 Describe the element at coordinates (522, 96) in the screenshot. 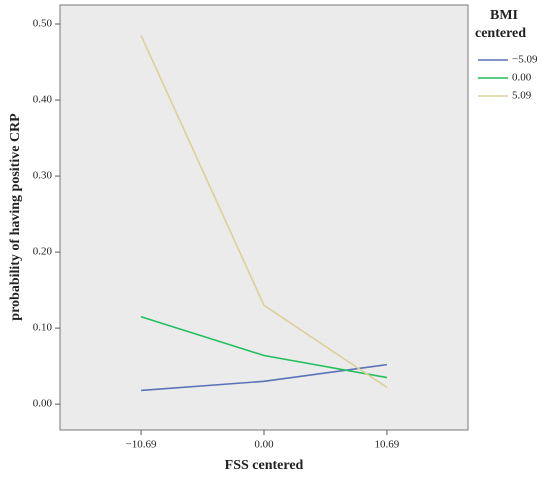

I see `legend-label: 5.09` at that location.